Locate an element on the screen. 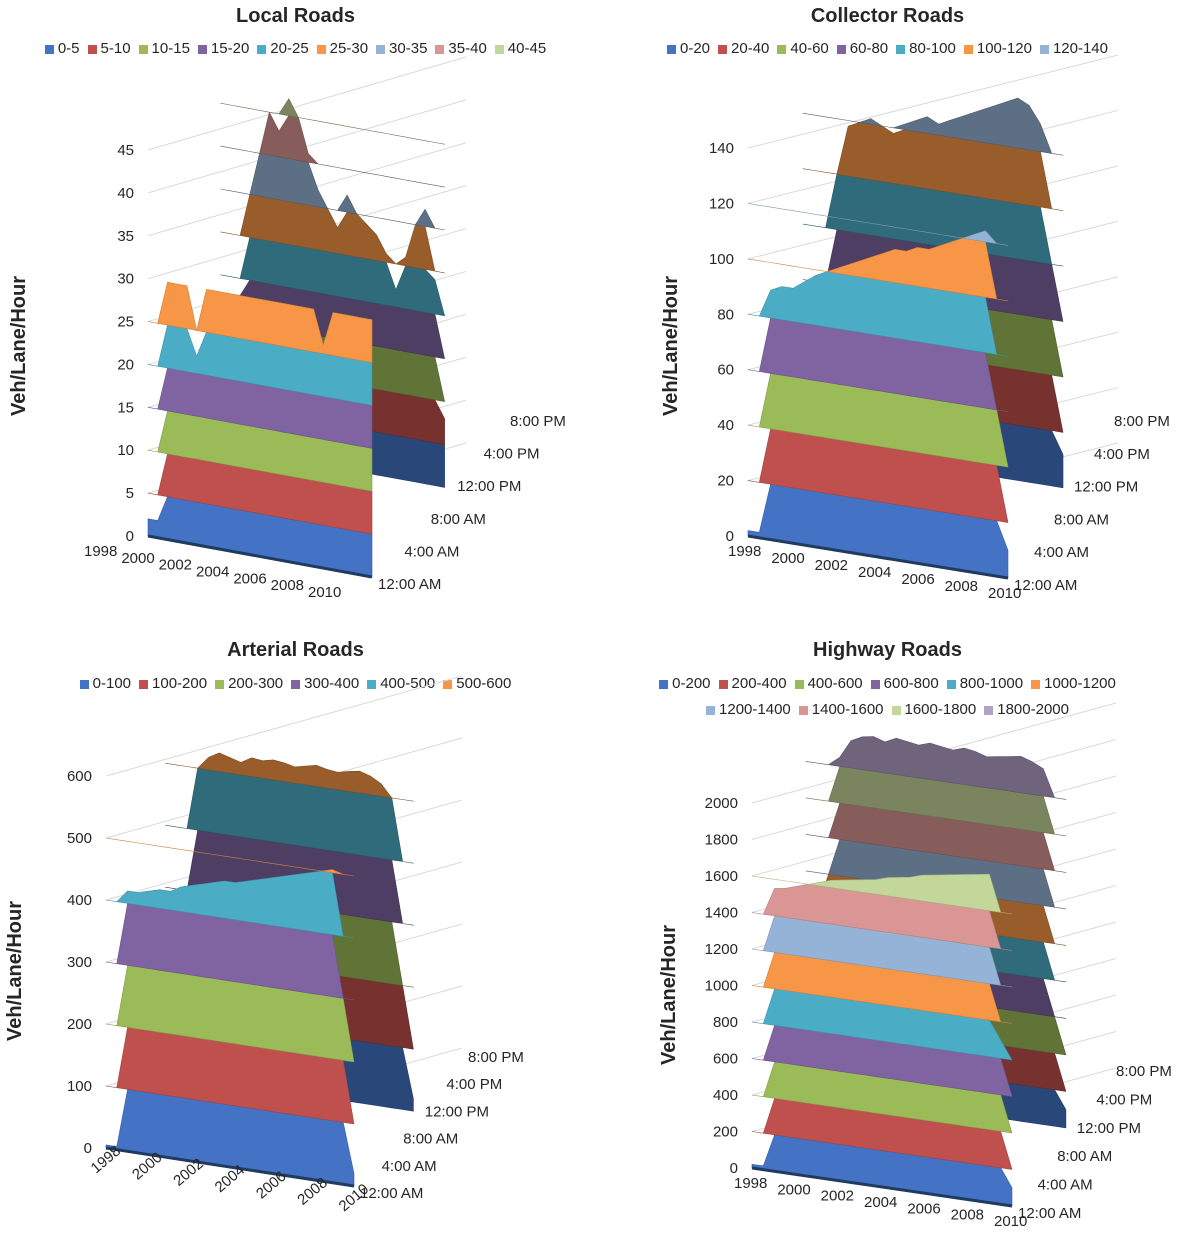  legend-label: 40-60 is located at coordinates (809, 48).